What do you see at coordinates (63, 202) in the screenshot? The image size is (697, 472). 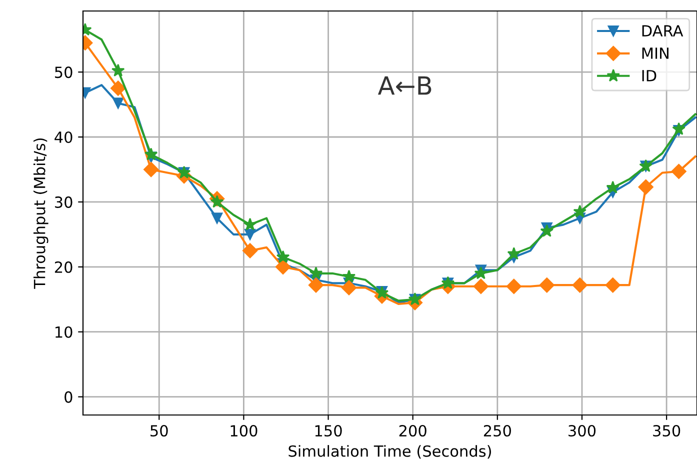 I see `y-tick-label: 30` at bounding box center [63, 202].